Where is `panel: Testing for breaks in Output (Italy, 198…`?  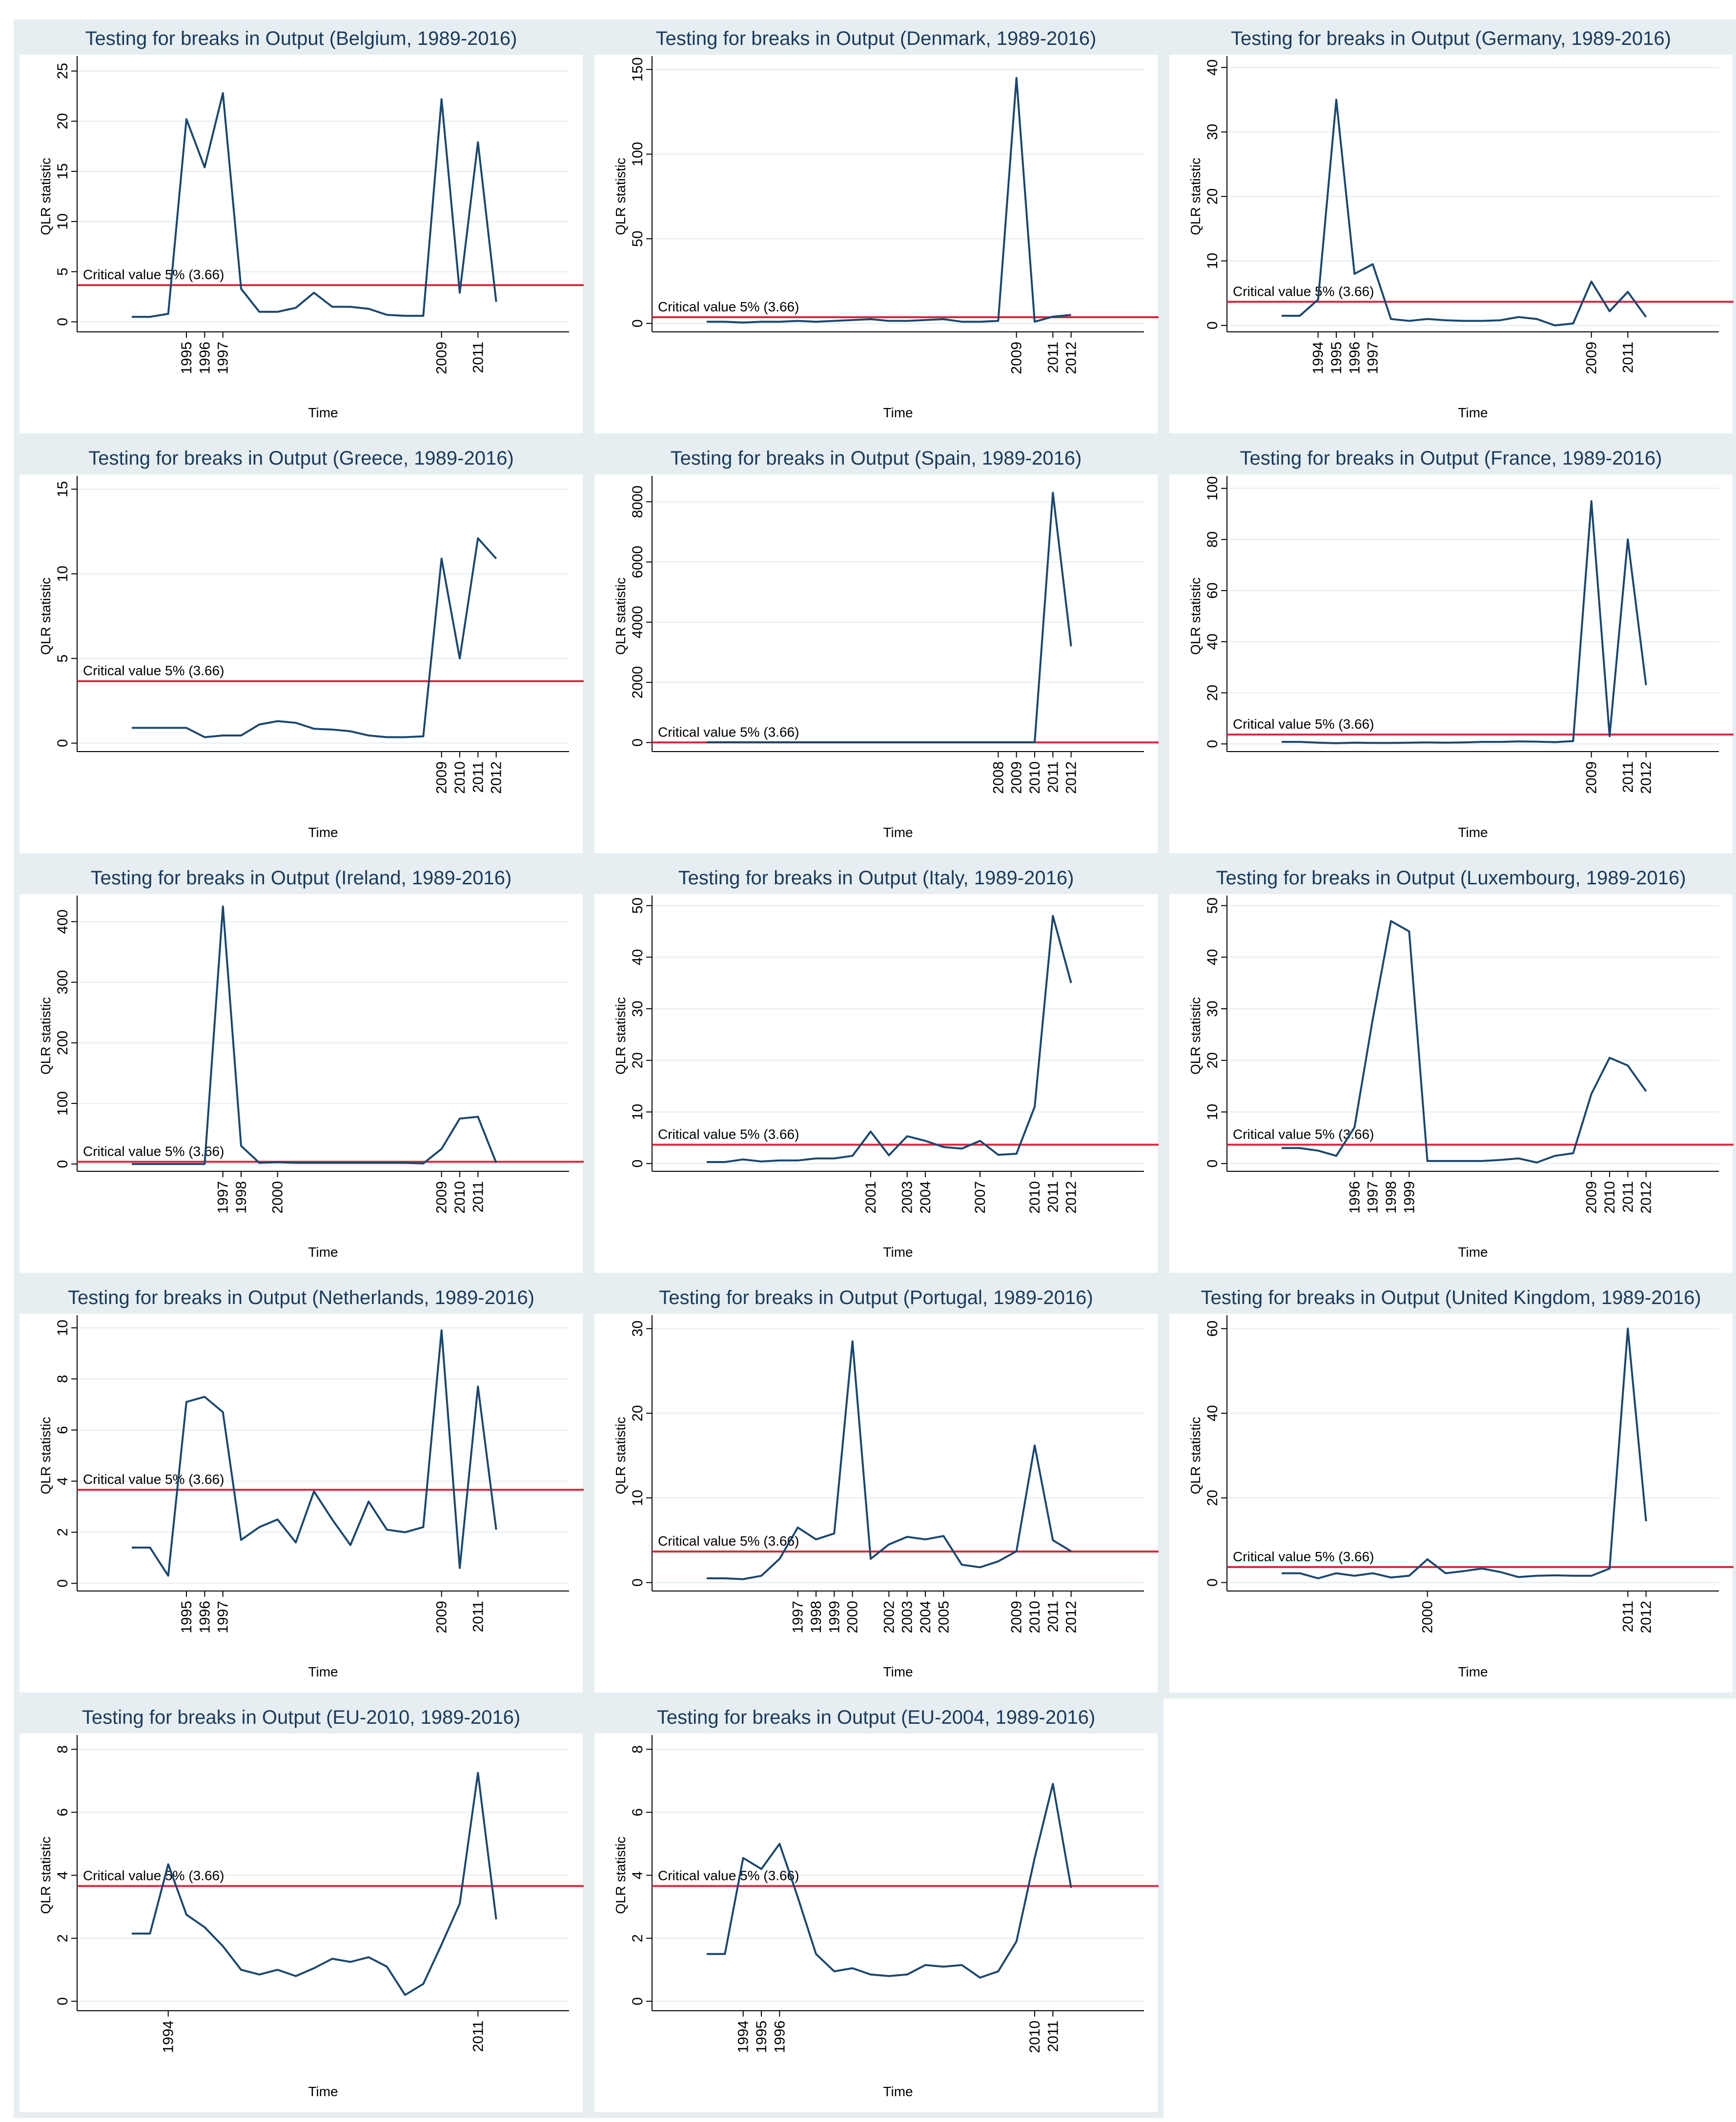 panel: Testing for breaks in Output (Italy, 198… is located at coordinates (876, 1069).